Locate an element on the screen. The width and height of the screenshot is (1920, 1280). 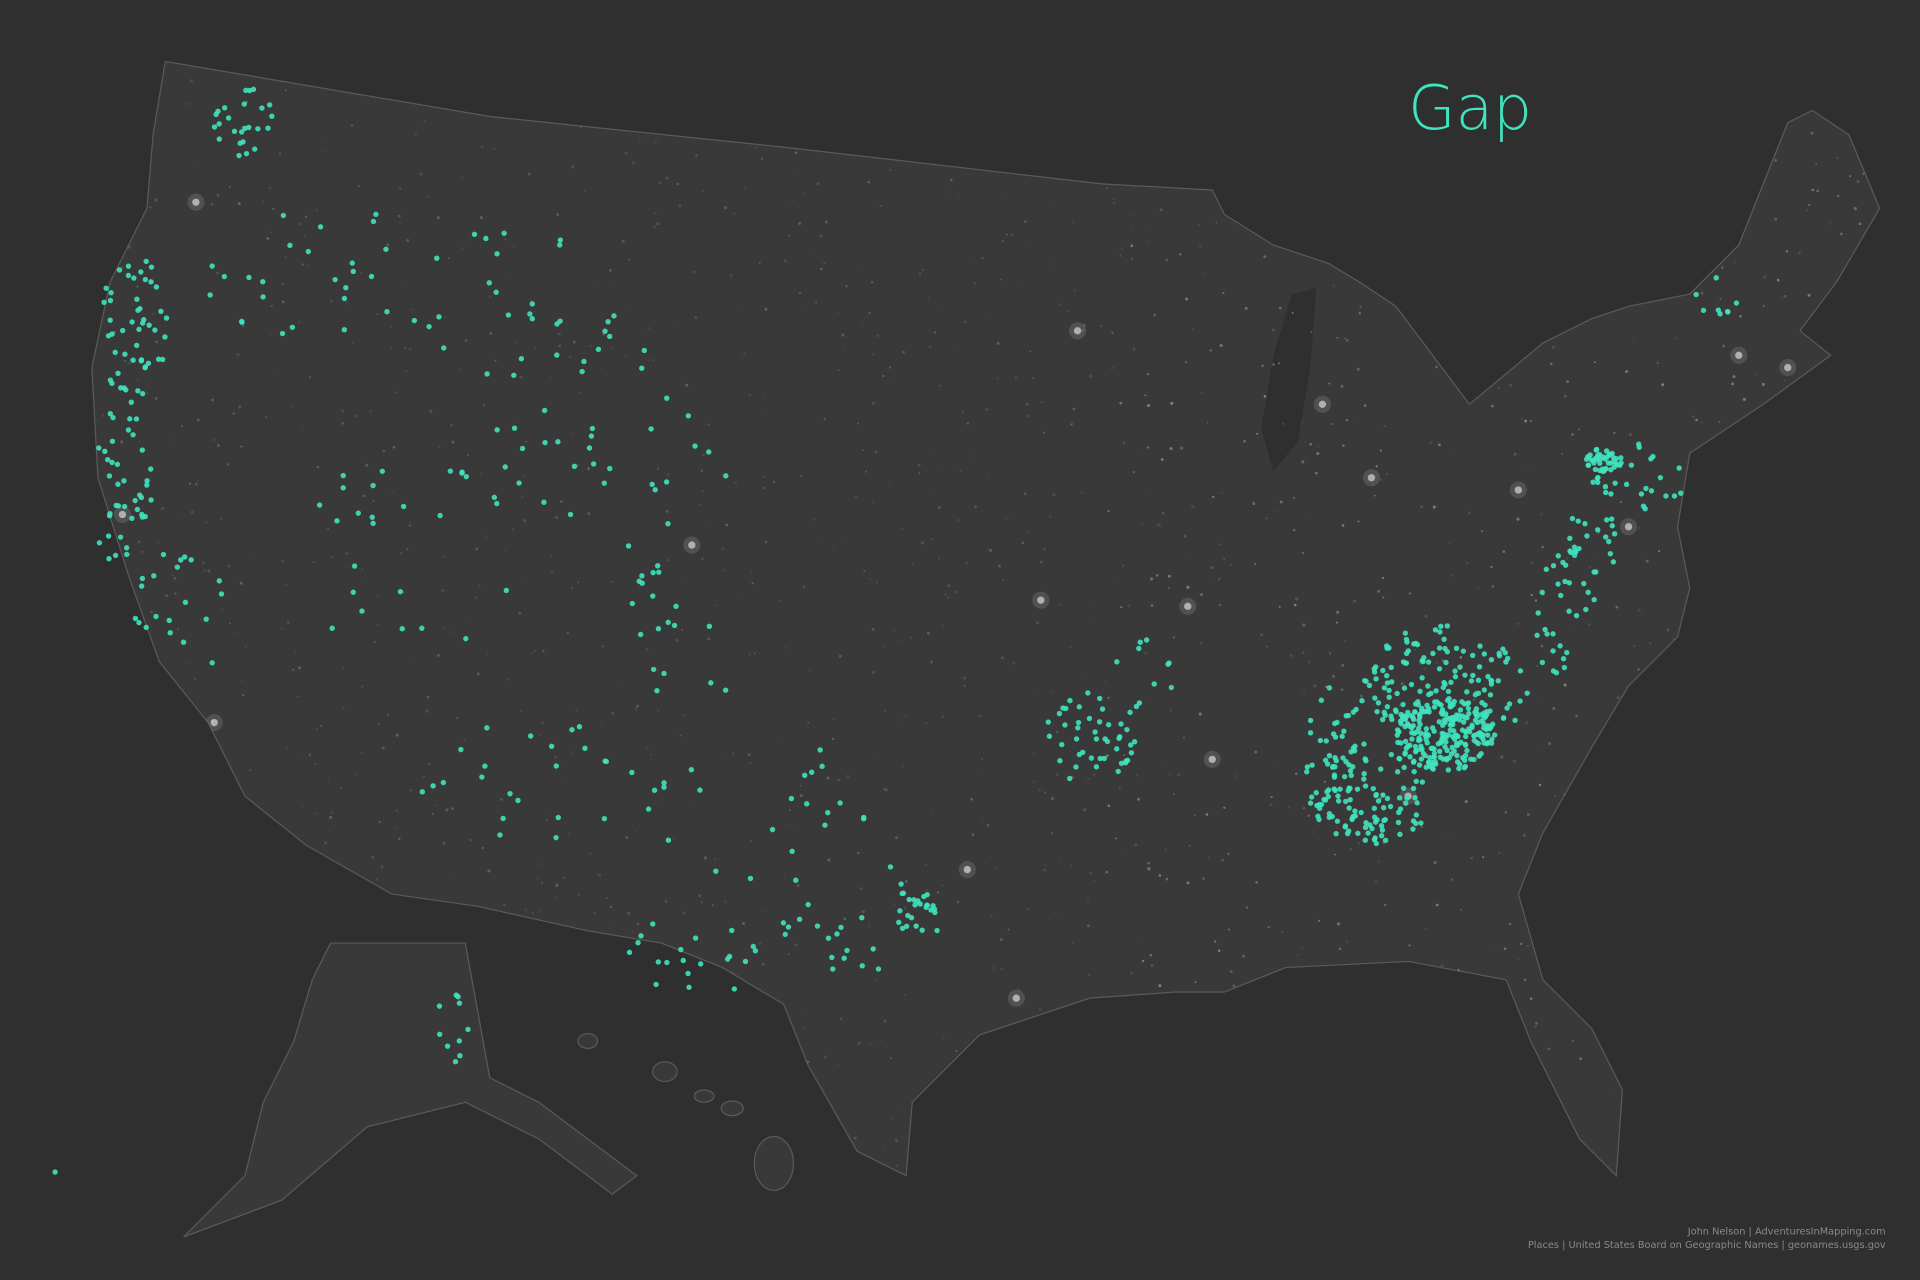
city-light is located at coordinates (1188, 606).